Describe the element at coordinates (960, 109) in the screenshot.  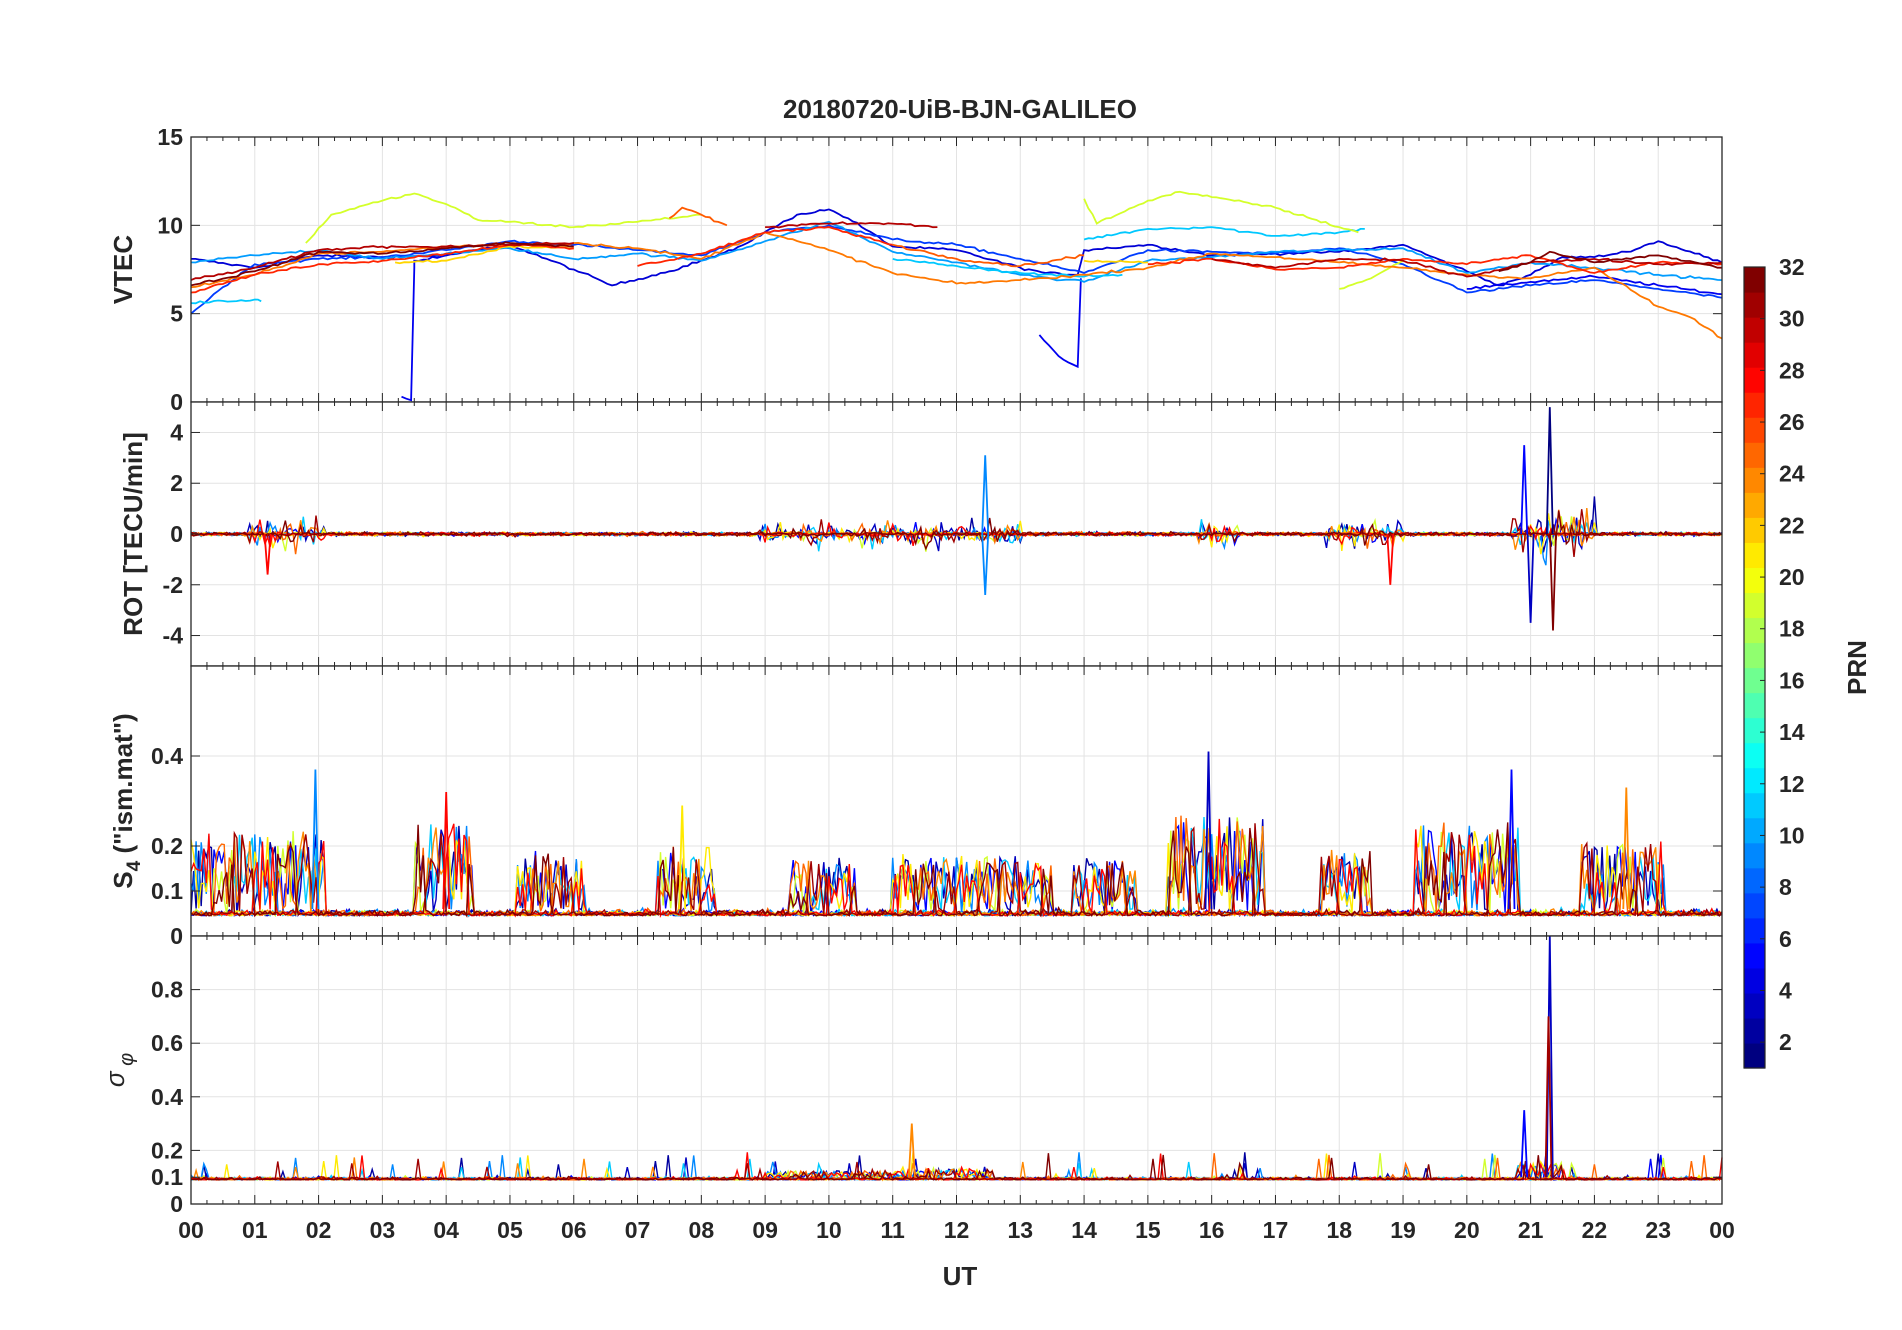
I see `chart-title: 20180720-UiB-BJN-GALILEO` at that location.